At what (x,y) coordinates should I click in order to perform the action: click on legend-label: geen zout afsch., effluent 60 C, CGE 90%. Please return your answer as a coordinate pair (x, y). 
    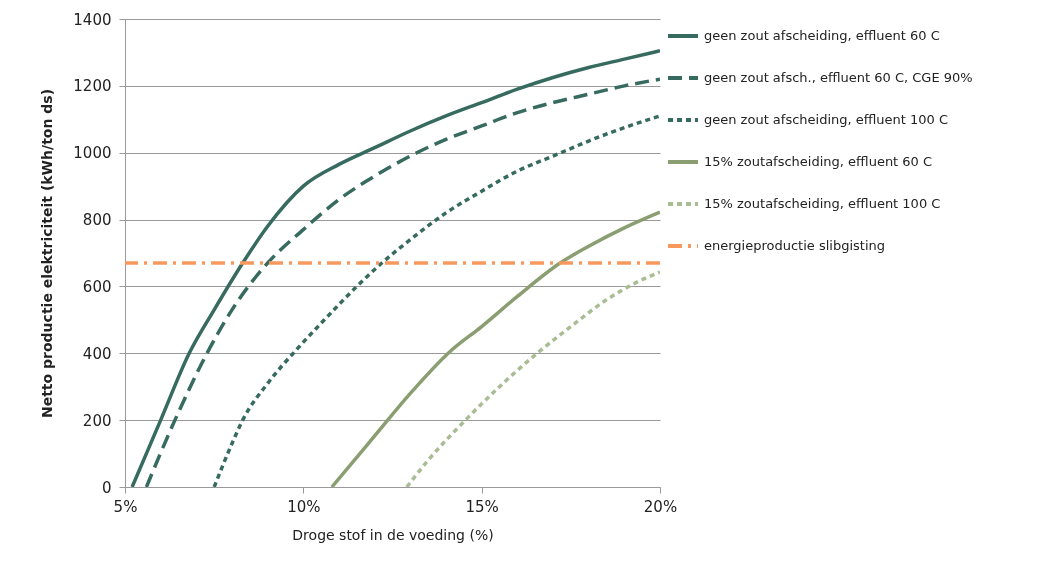
    Looking at the image, I should click on (838, 77).